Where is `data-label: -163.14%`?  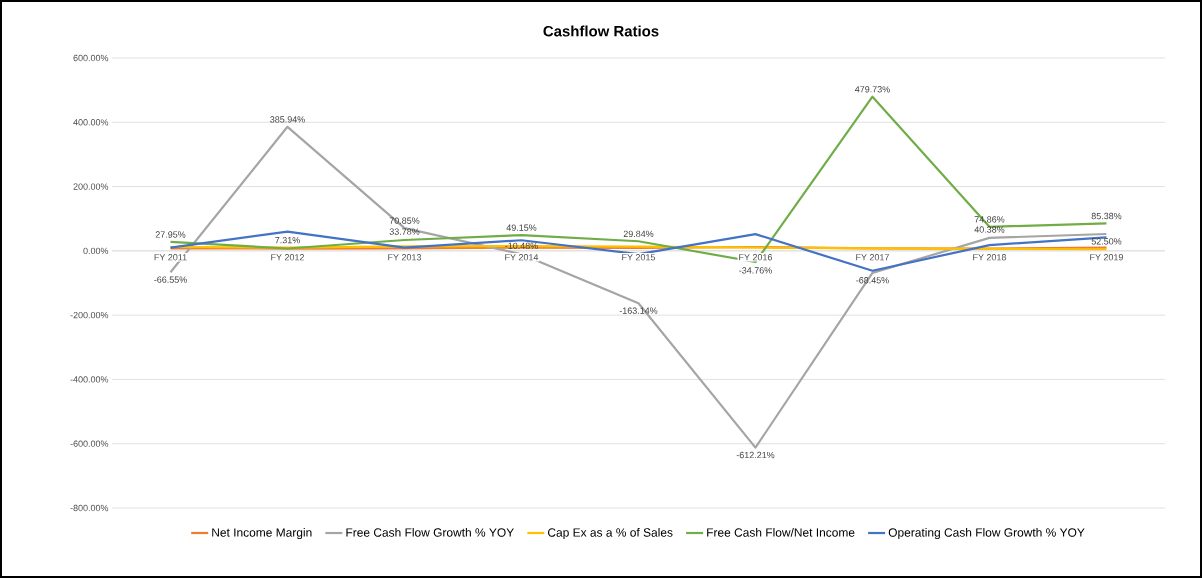 data-label: -163.14% is located at coordinates (638, 310).